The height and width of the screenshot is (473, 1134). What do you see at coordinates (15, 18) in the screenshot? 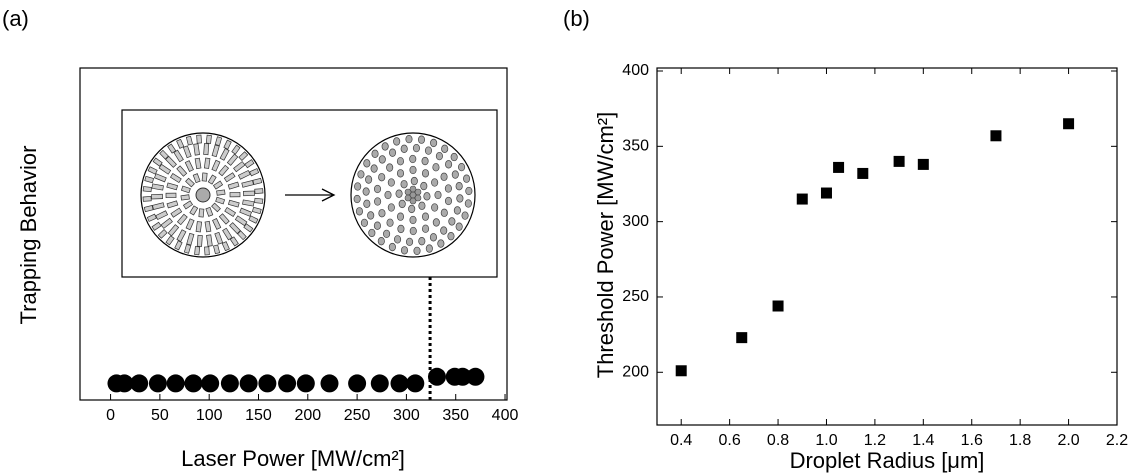
I see `panel-label: (a)` at bounding box center [15, 18].